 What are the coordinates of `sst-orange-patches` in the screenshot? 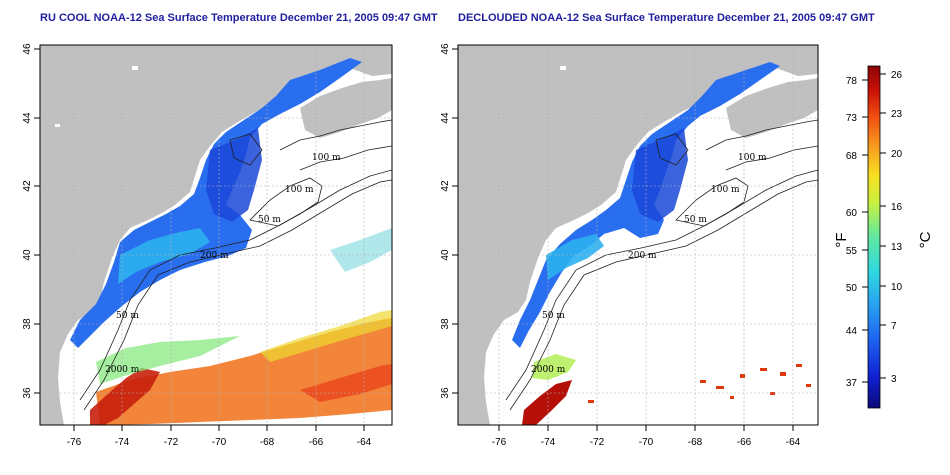 It's located at (346, 383).